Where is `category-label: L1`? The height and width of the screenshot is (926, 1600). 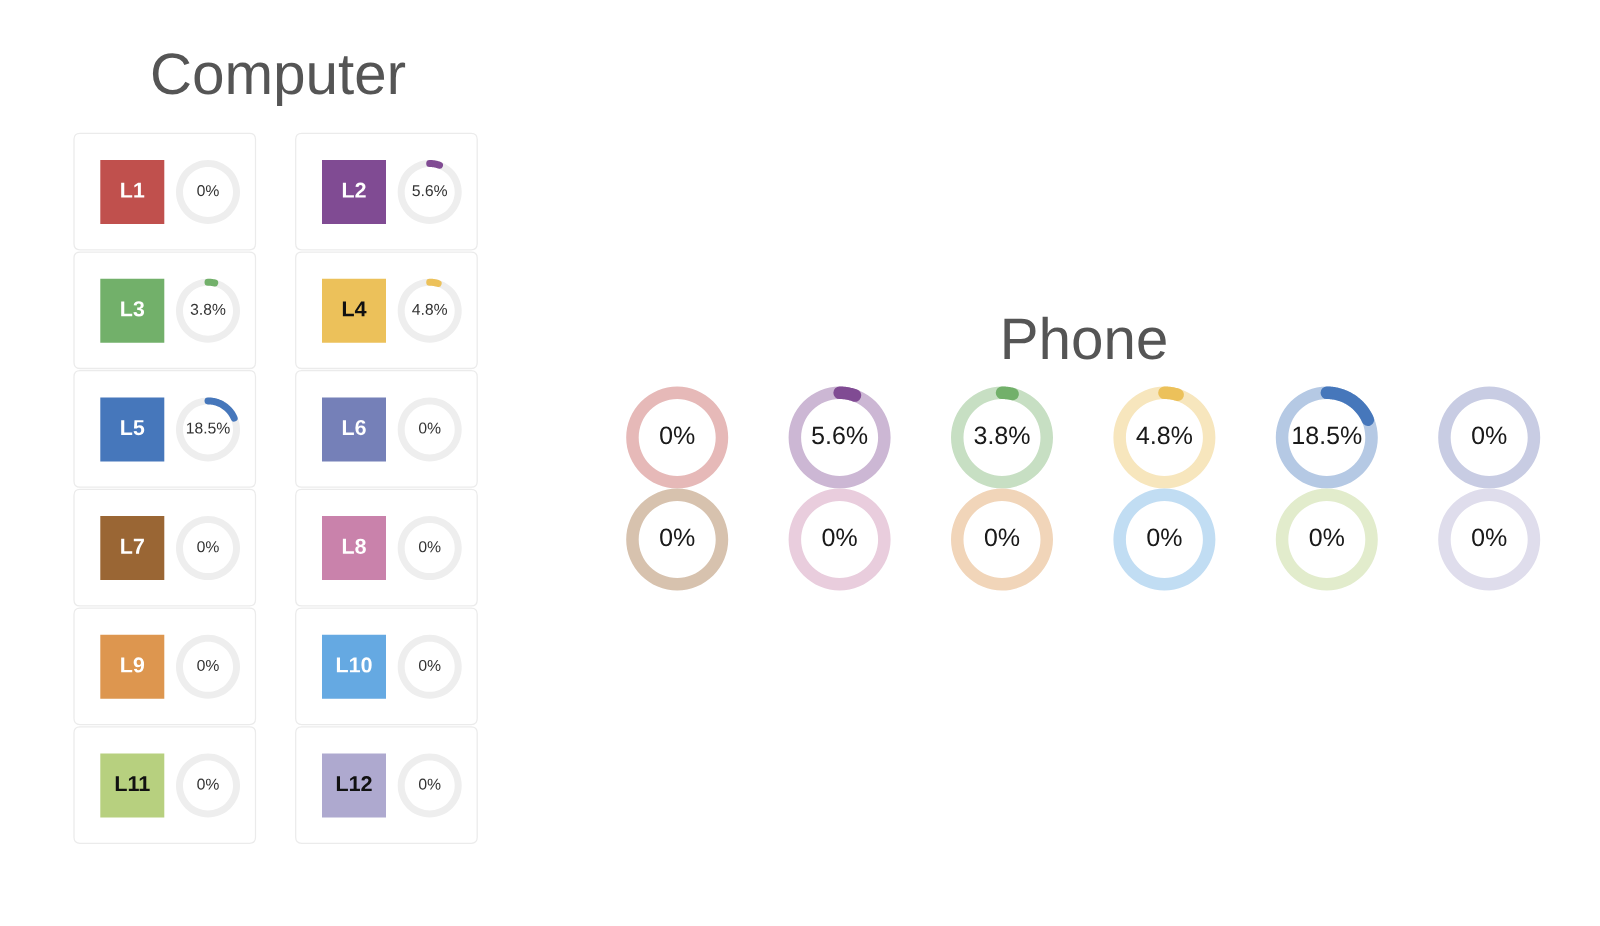 category-label: L1 is located at coordinates (133, 190).